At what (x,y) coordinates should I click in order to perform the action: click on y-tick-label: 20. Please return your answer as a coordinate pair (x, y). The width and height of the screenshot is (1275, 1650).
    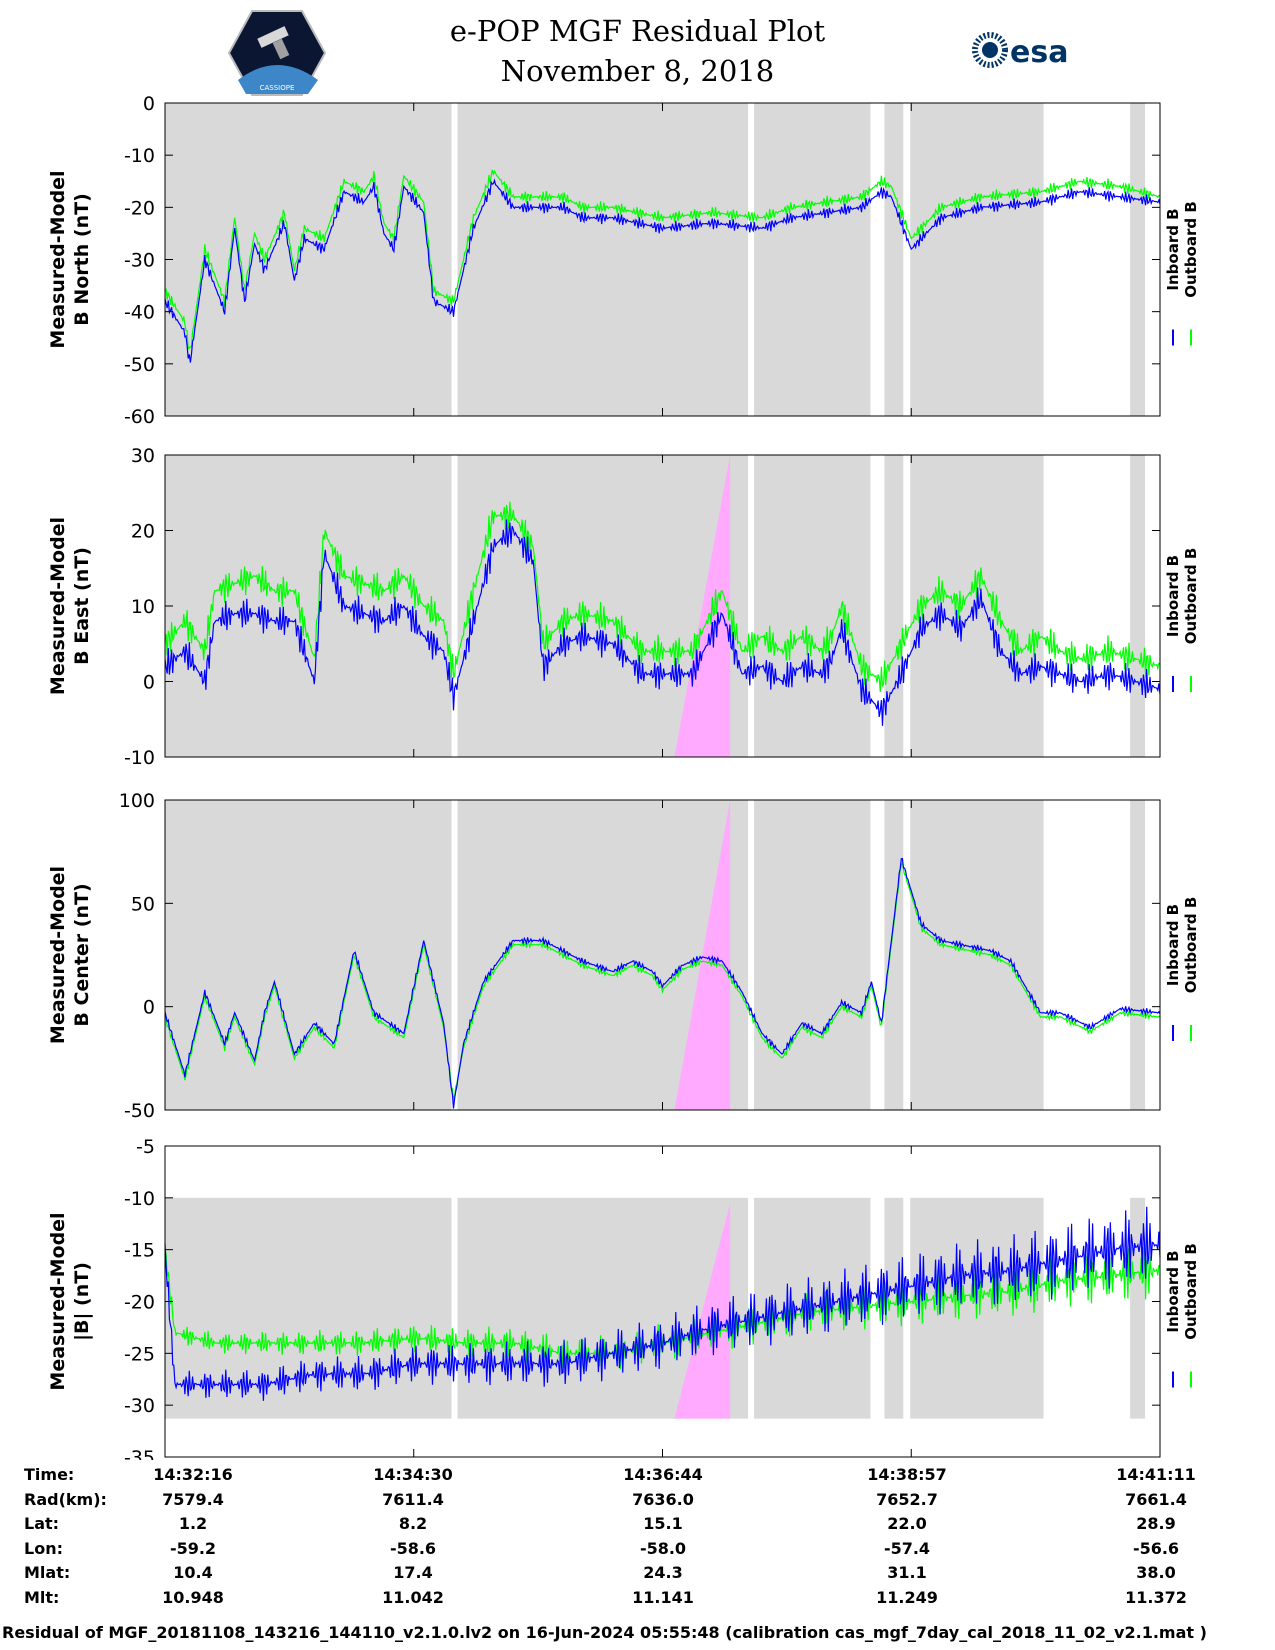
    Looking at the image, I should click on (143, 532).